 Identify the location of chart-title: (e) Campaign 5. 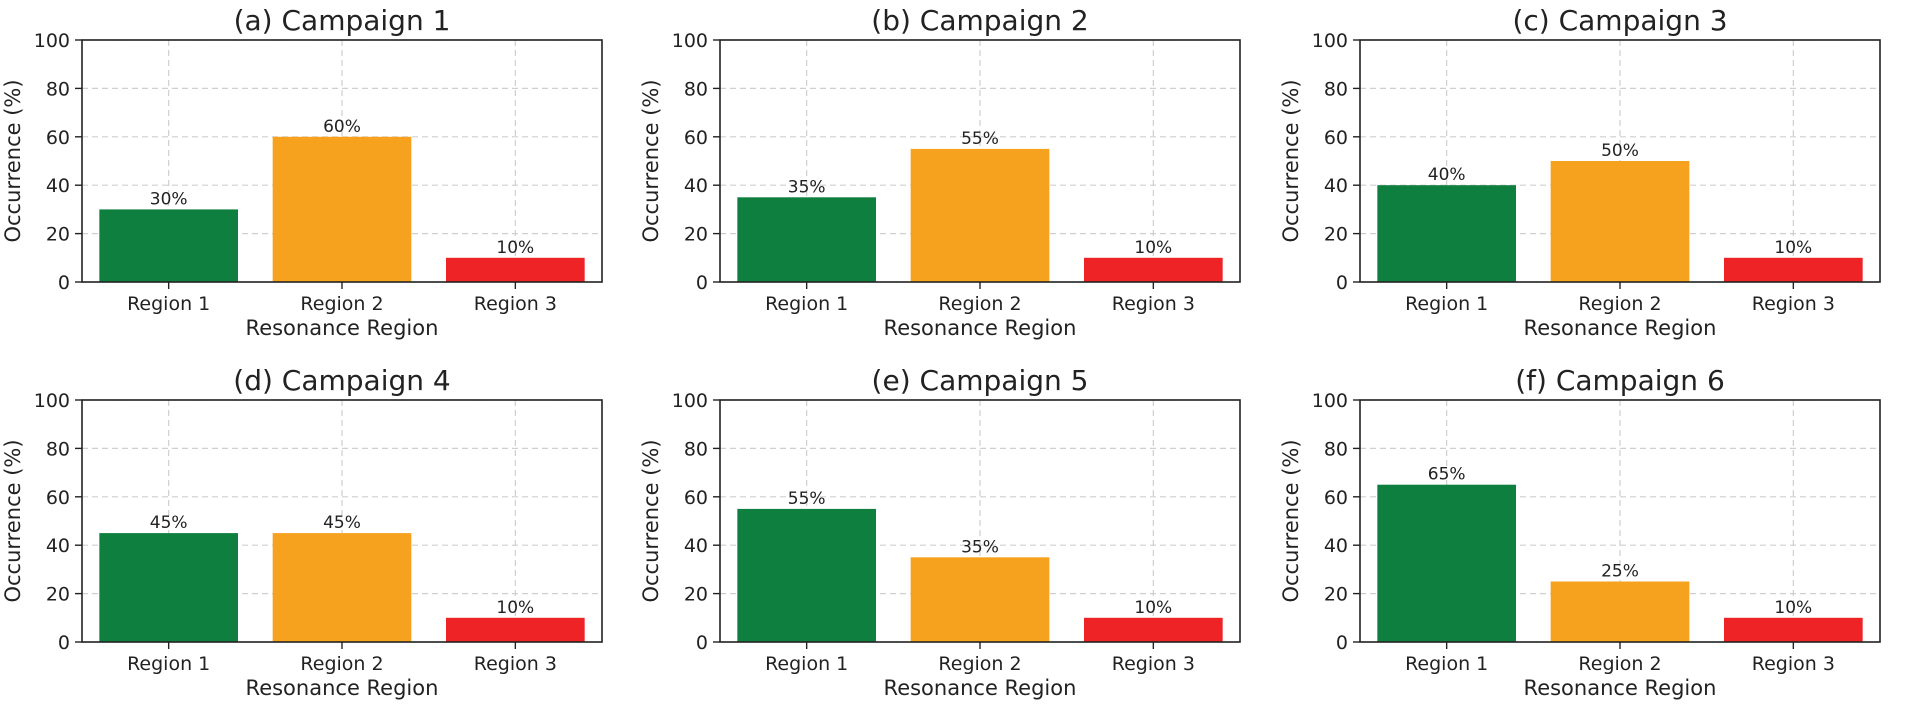
(980, 380).